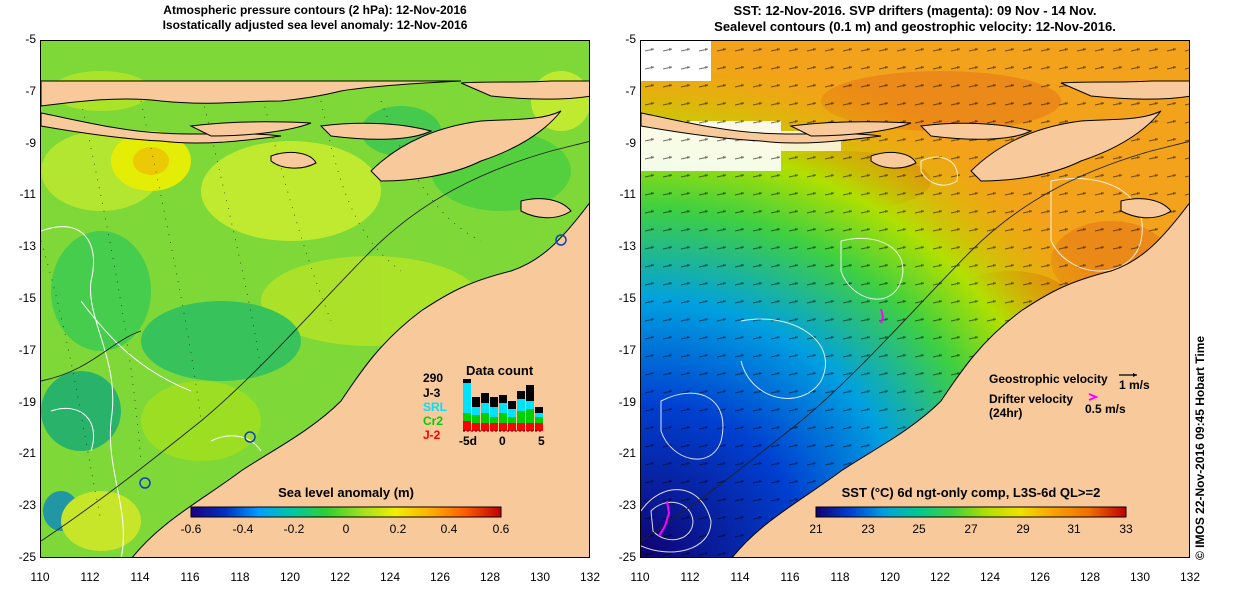 The image size is (1250, 590). I want to click on sst-colorbar-ramp, so click(971, 512).